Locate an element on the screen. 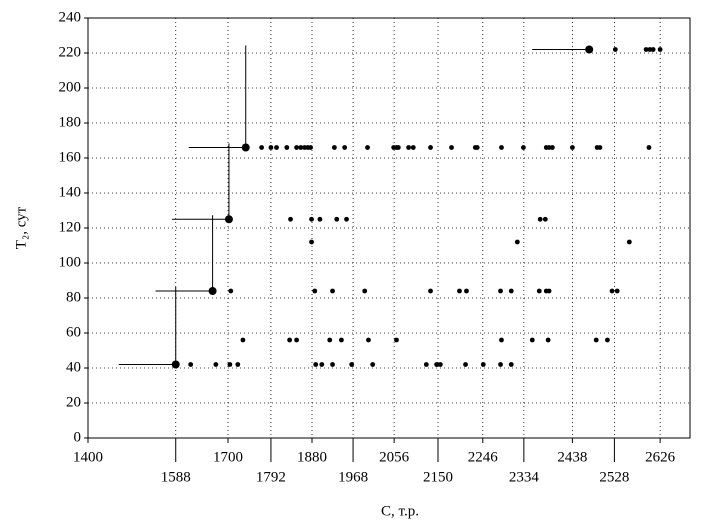  y-tick-label: 140 is located at coordinates (70, 192).